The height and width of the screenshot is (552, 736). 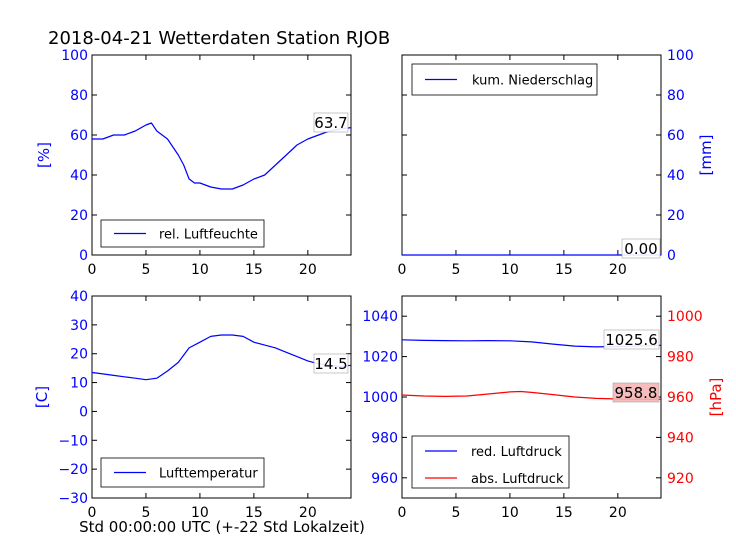 I want to click on y-axis-label: [mm], so click(x=706, y=155).